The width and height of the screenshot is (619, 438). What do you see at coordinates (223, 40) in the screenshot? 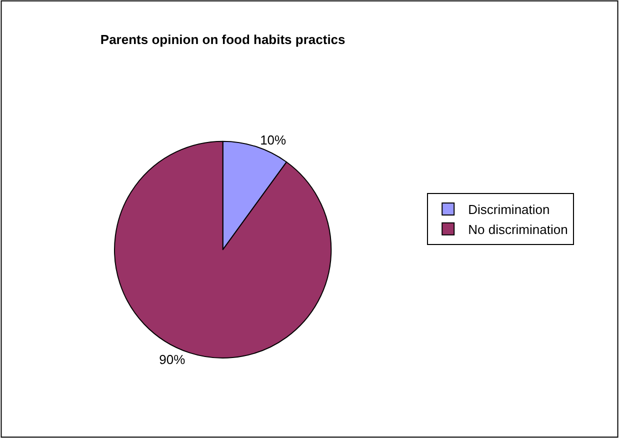
I see `chart-title: Parents opinion on food habits practics` at bounding box center [223, 40].